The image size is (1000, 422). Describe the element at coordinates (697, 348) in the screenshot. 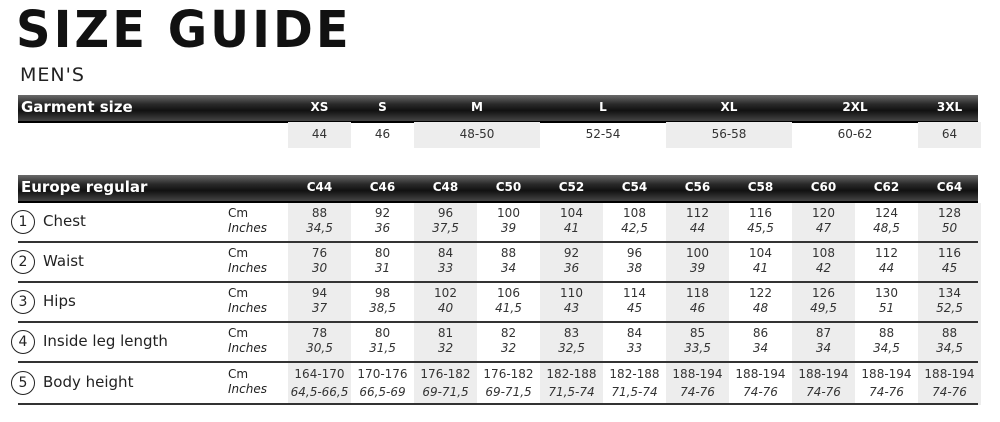

I see `value-inches: 33,5` at that location.